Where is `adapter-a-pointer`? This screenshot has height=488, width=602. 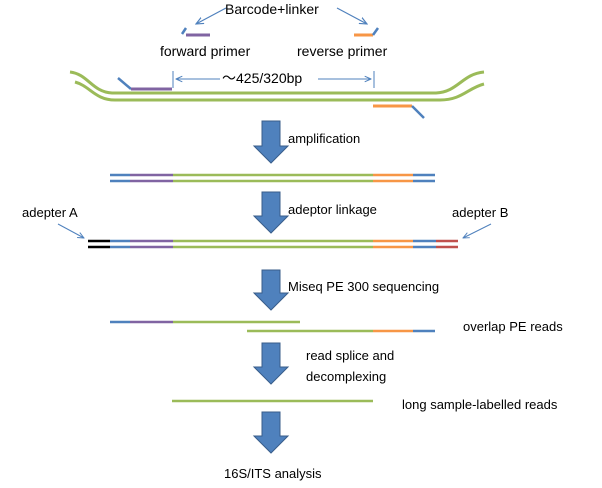
adapter-a-pointer is located at coordinates (70, 230).